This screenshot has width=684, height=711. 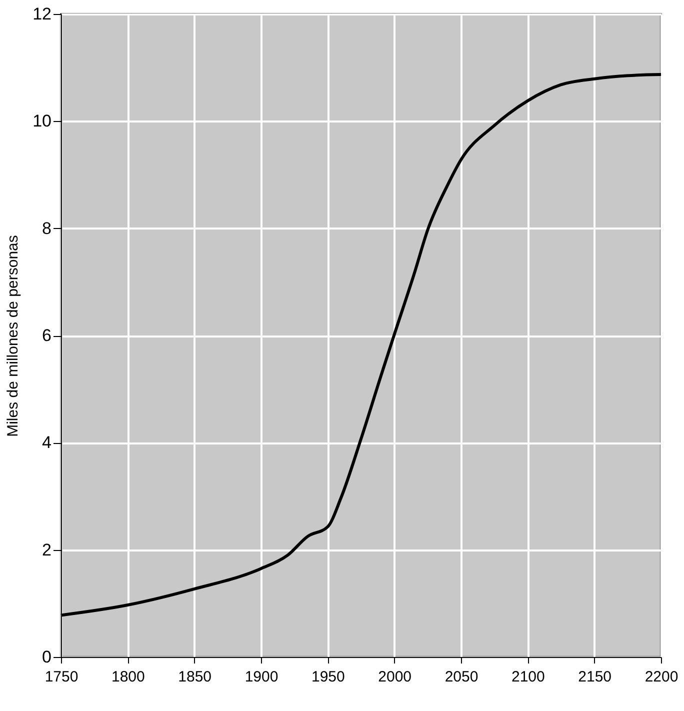 What do you see at coordinates (61, 677) in the screenshot?
I see `x-tick-label: 1750` at bounding box center [61, 677].